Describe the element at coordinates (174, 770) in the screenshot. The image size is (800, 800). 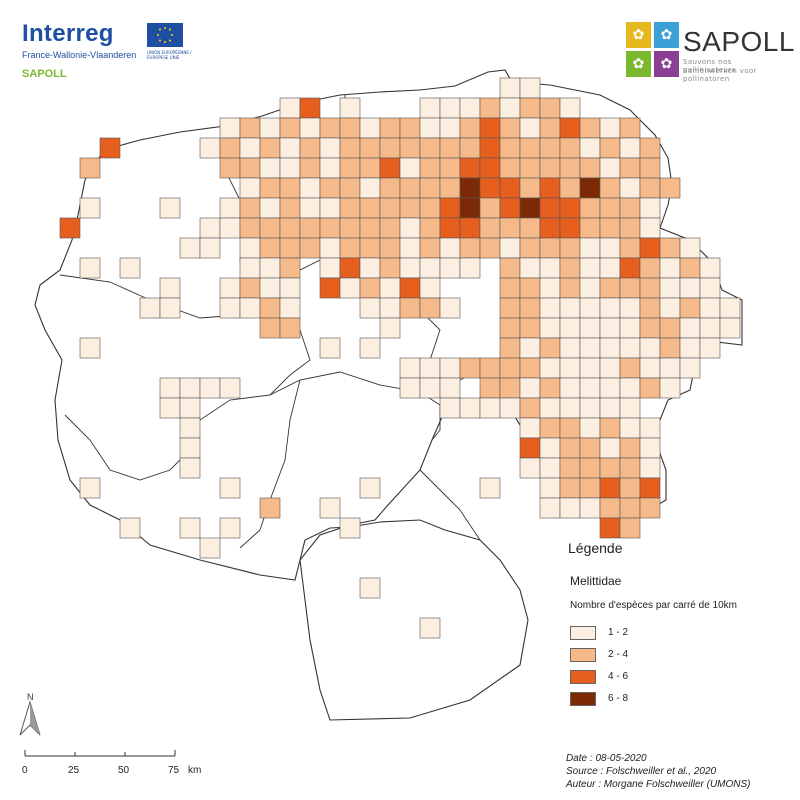
I see `scale-label: 75` at that location.